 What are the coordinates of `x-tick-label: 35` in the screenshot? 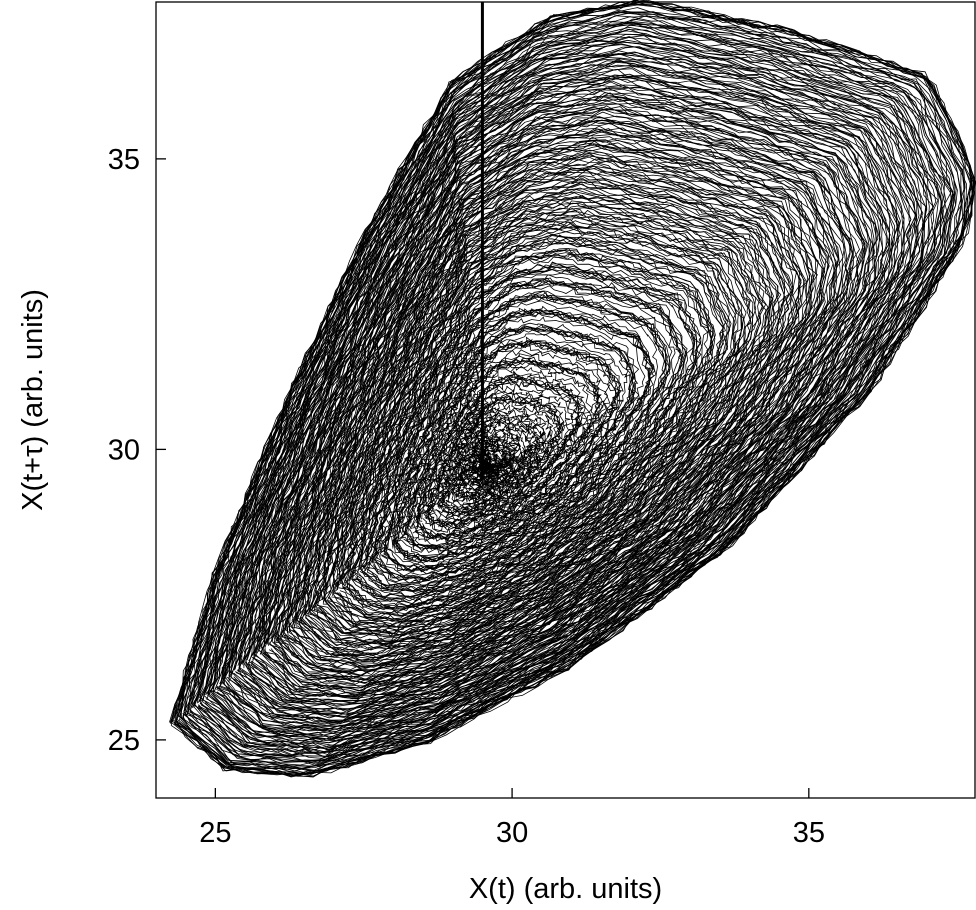 It's located at (809, 833).